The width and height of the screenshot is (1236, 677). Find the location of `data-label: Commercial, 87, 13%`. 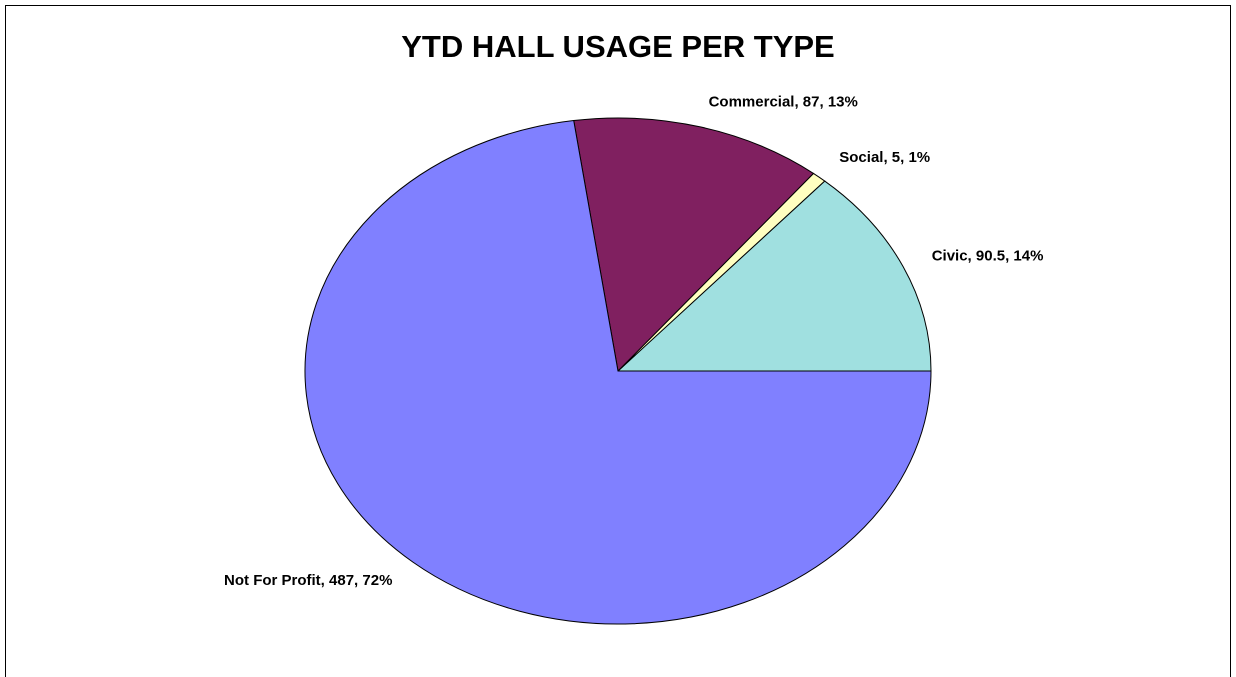

data-label: Commercial, 87, 13% is located at coordinates (783, 101).